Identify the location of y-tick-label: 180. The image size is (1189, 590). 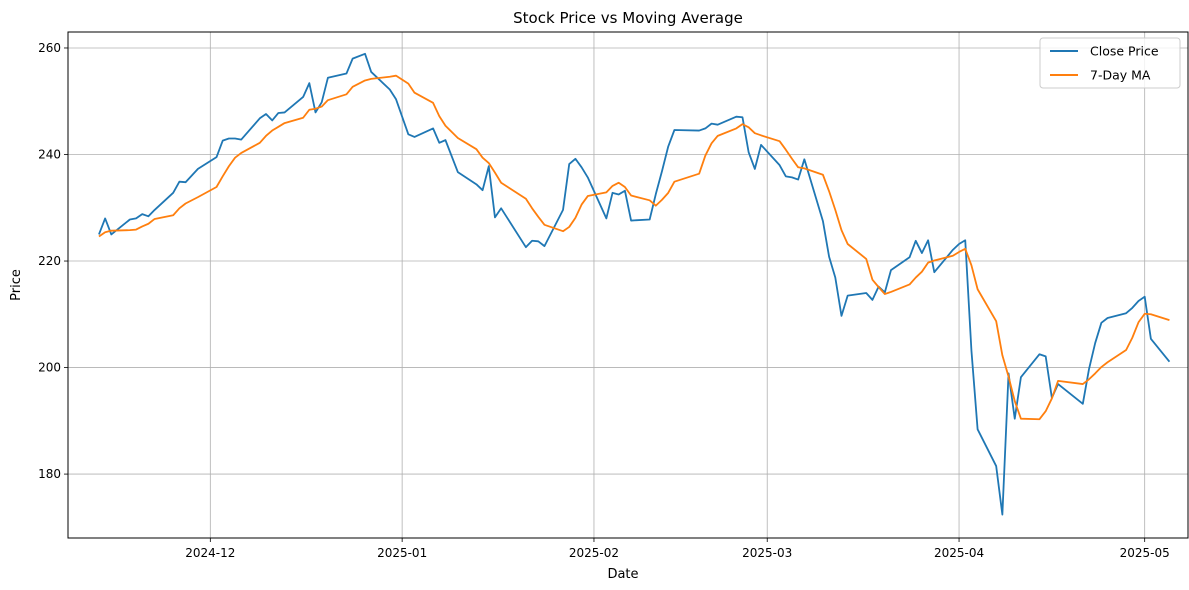
(49, 474).